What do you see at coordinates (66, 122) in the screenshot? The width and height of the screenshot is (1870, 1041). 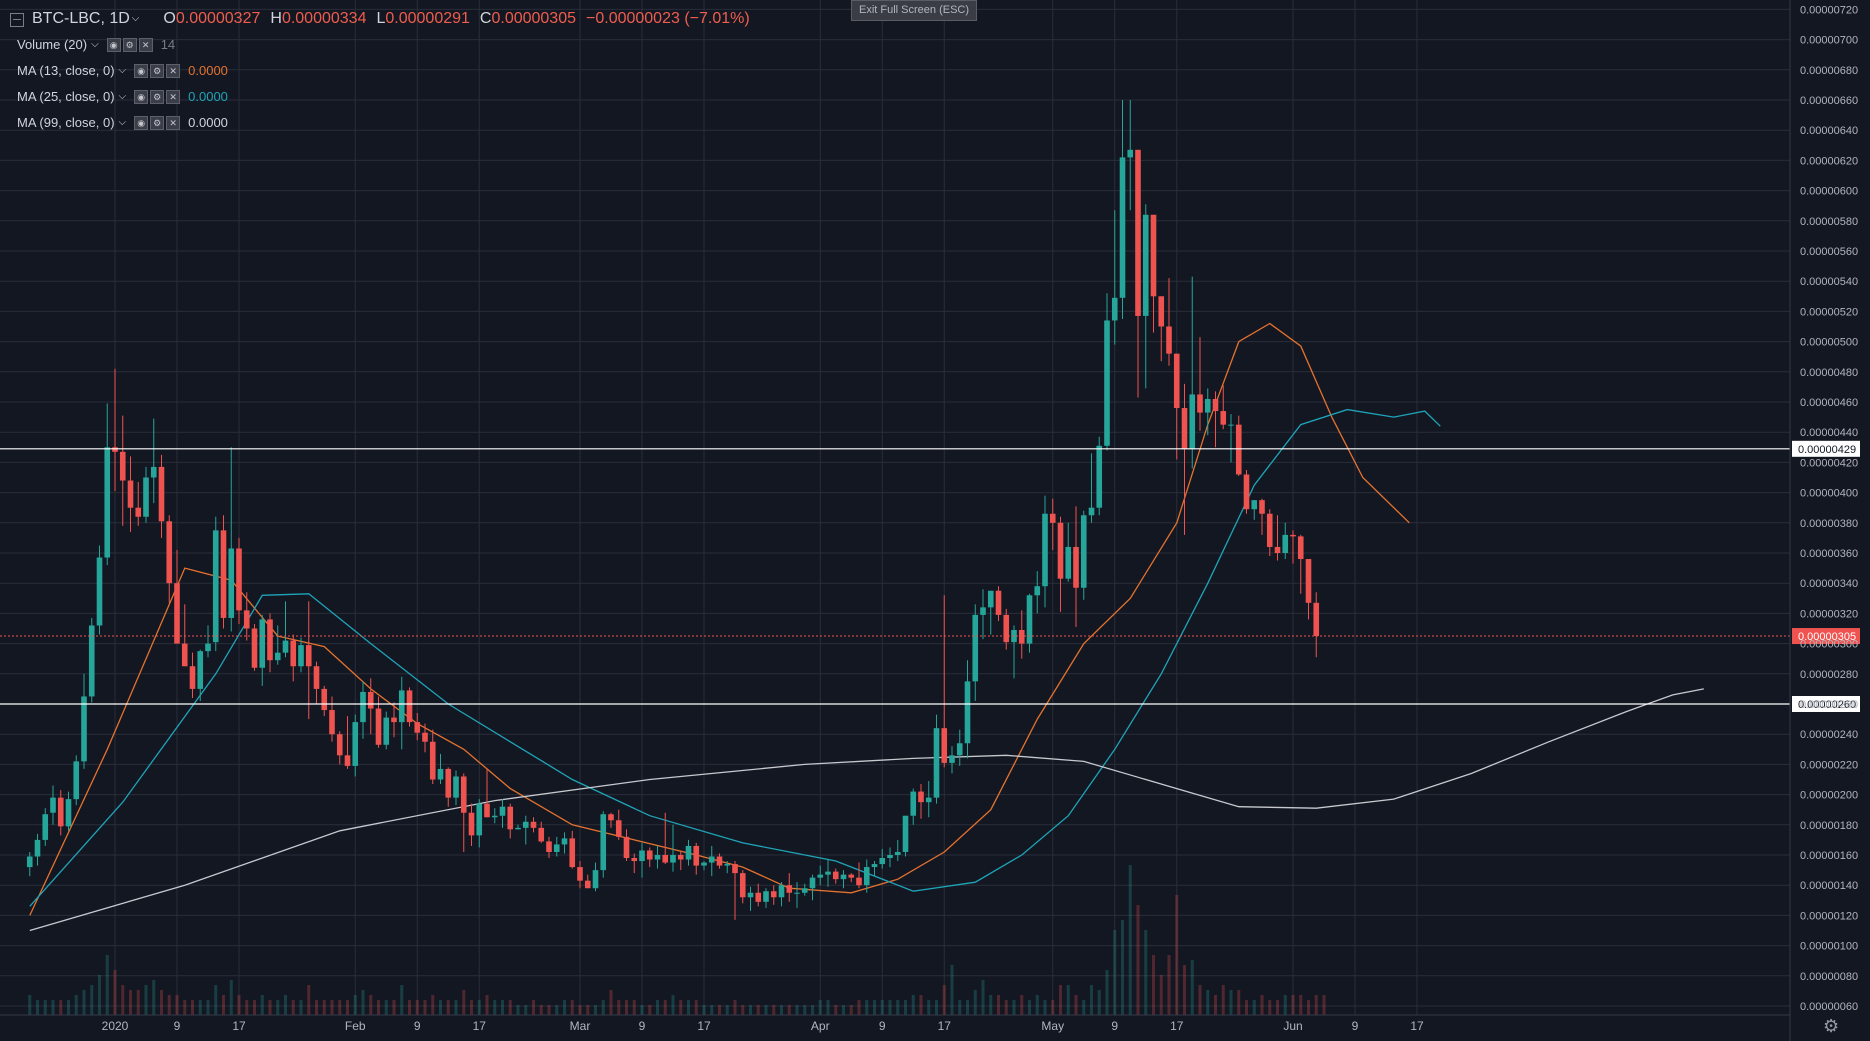 I see `indicator-label: MA (99, close, 0)` at bounding box center [66, 122].